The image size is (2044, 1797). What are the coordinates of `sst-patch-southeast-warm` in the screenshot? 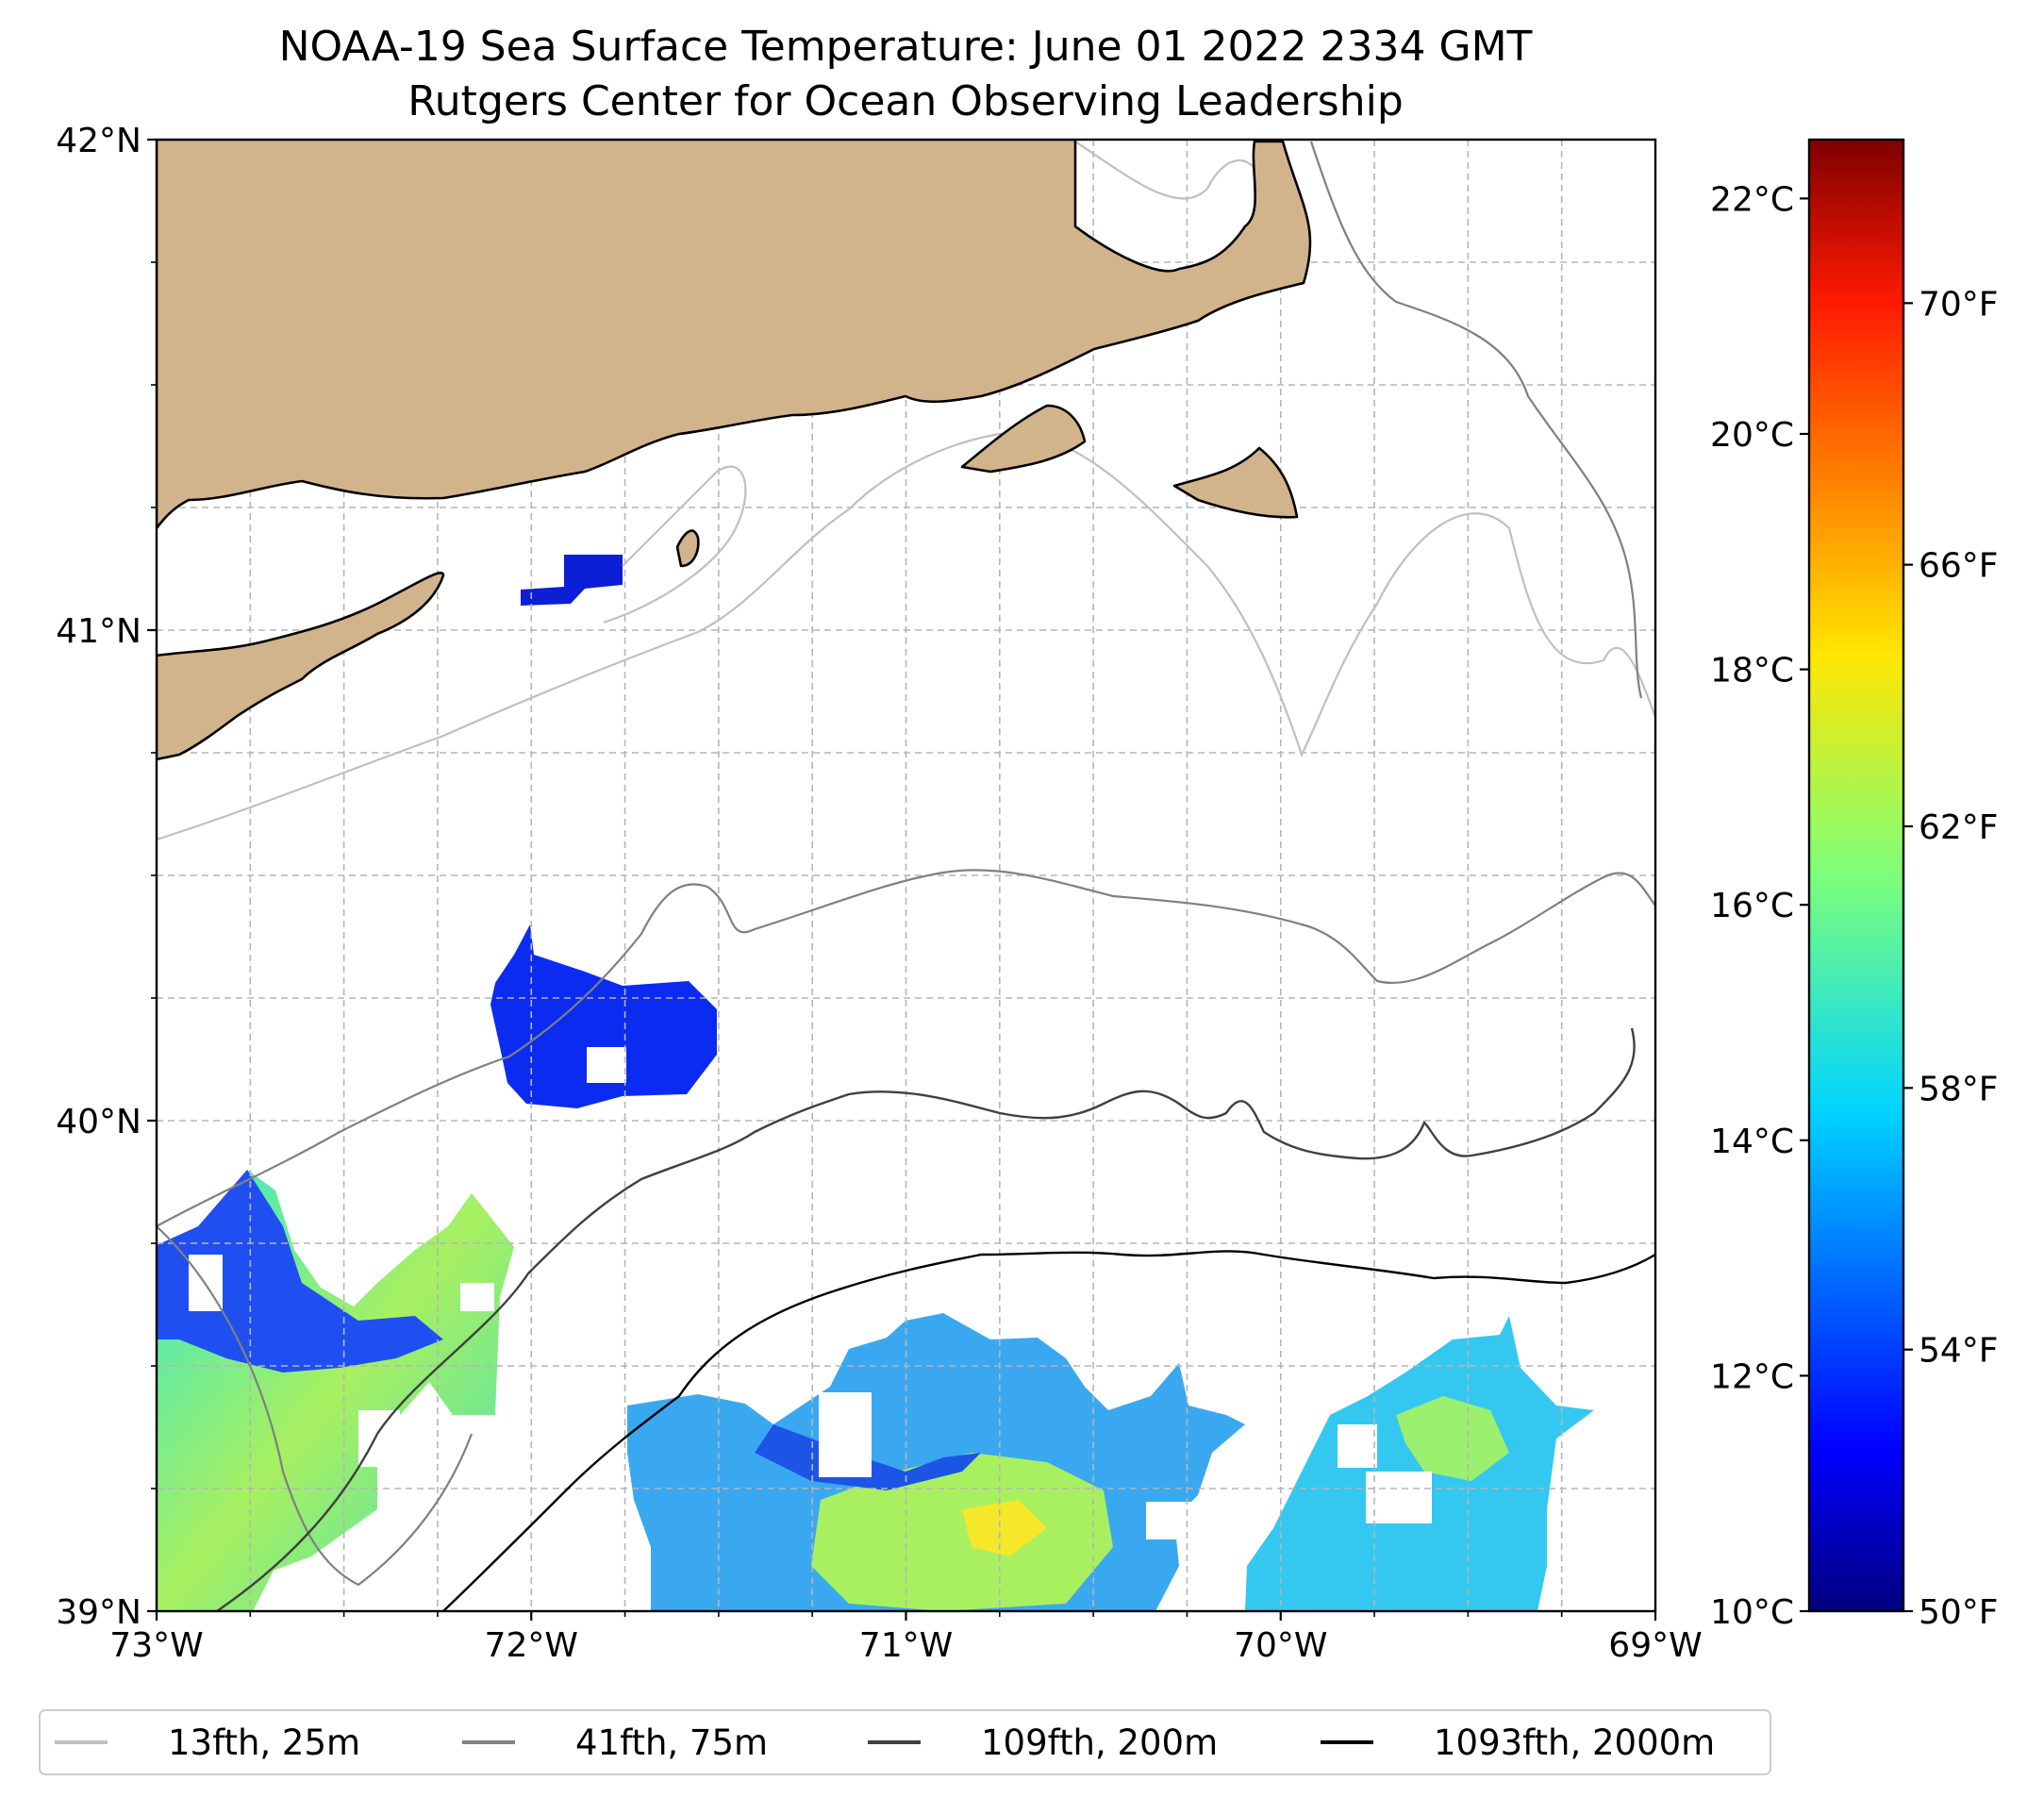 It's located at (1452, 1438).